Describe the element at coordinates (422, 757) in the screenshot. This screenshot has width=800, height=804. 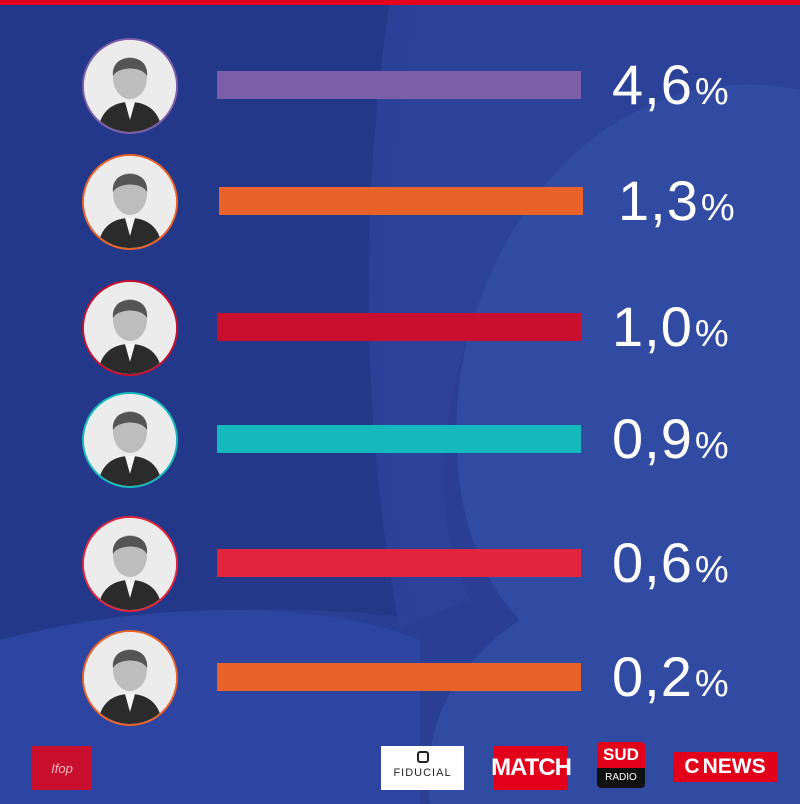
I see `fiducial-mark-icon` at that location.